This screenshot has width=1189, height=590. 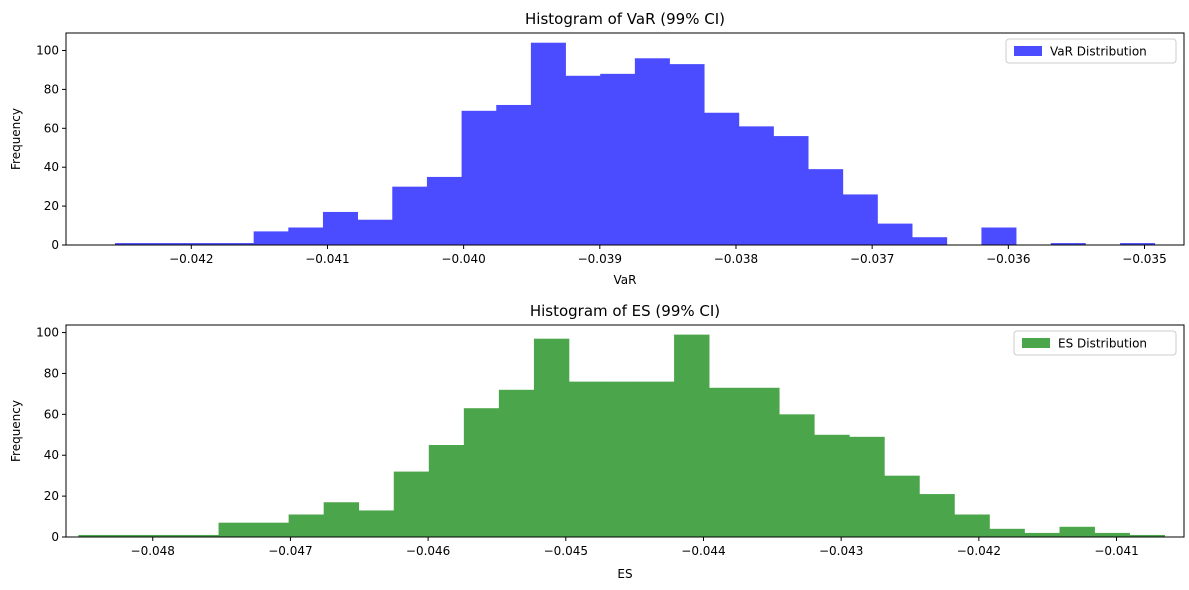 What do you see at coordinates (624, 574) in the screenshot?
I see `x-axis-label-es: ES` at bounding box center [624, 574].